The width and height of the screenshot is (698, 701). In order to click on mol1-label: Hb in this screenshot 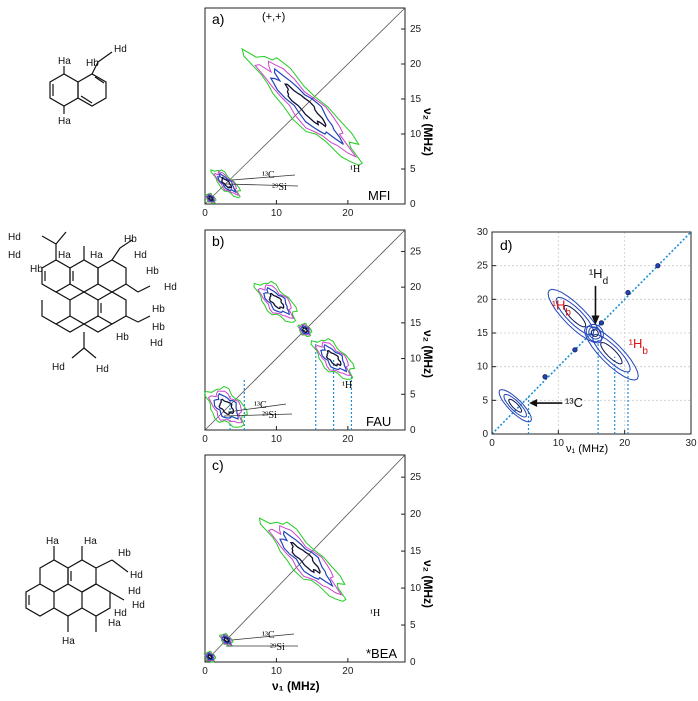, I will do `click(92, 63)`.